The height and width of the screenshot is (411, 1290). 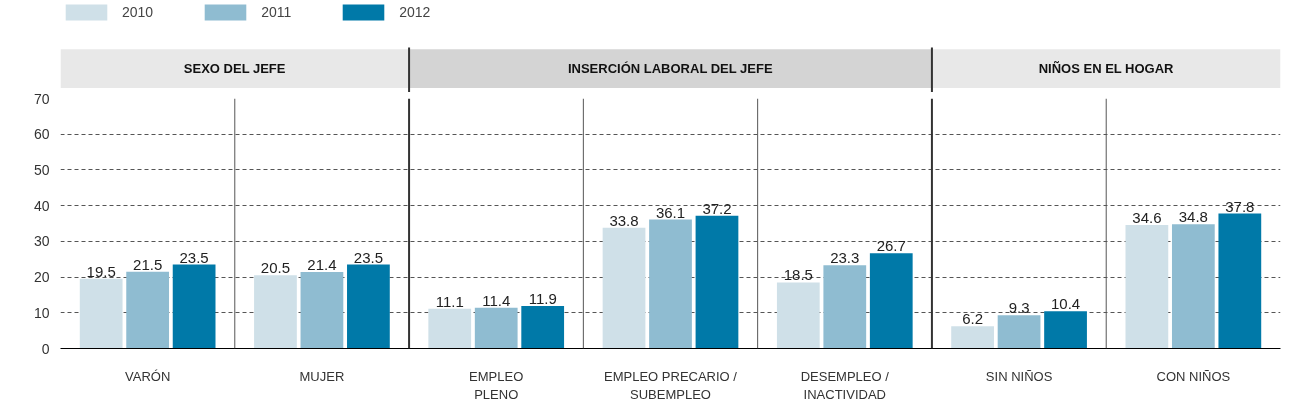 What do you see at coordinates (101, 271) in the screenshot?
I see `data-label: 19.5` at bounding box center [101, 271].